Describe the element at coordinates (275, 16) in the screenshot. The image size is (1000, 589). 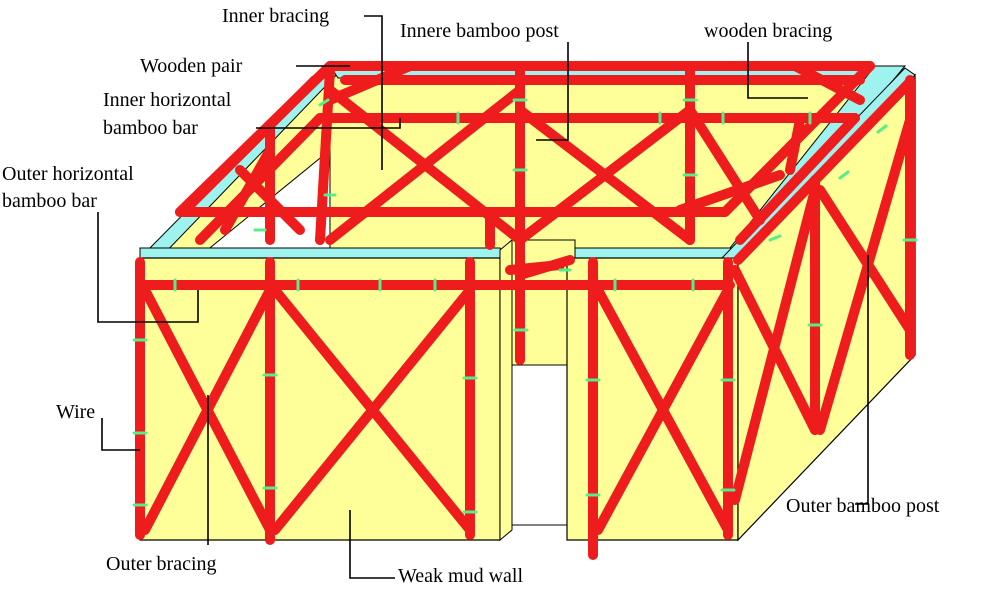
I see `label-inner-bracing: Inner bracing` at that location.